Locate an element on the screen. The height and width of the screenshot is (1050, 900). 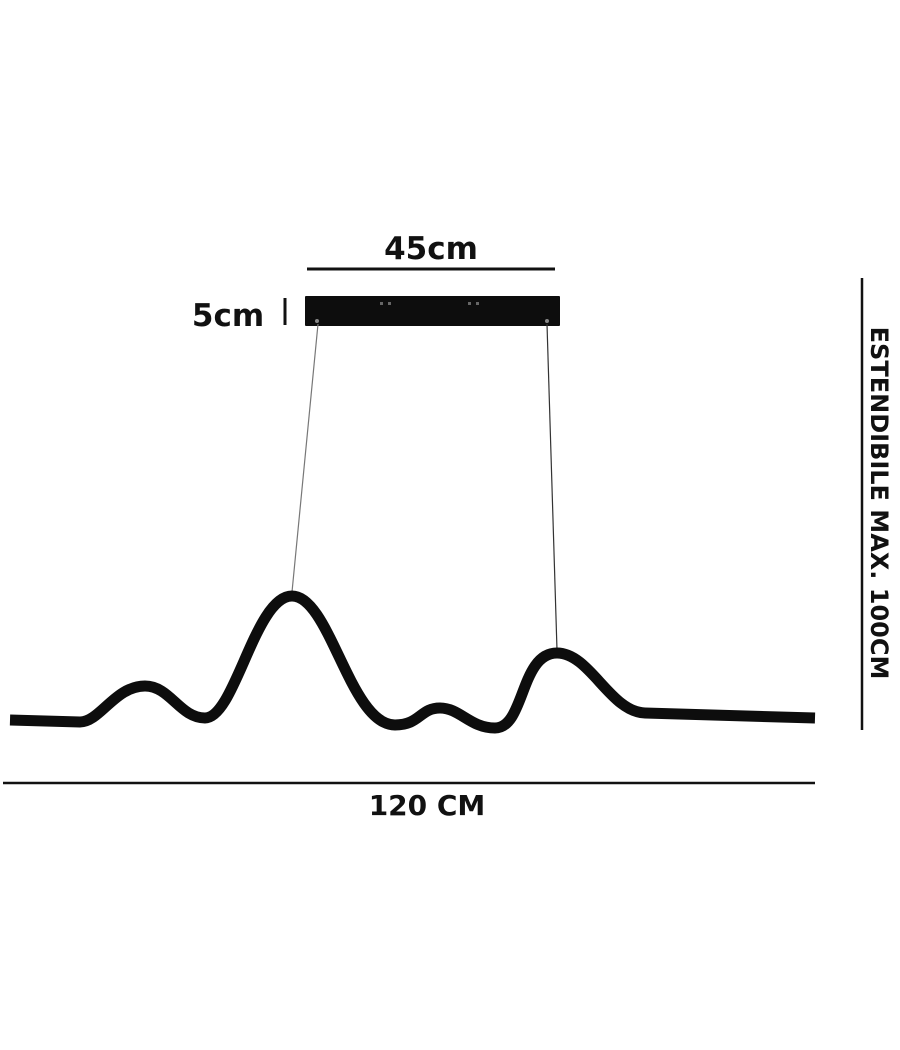
suspension-wire-right is located at coordinates (552, 487).